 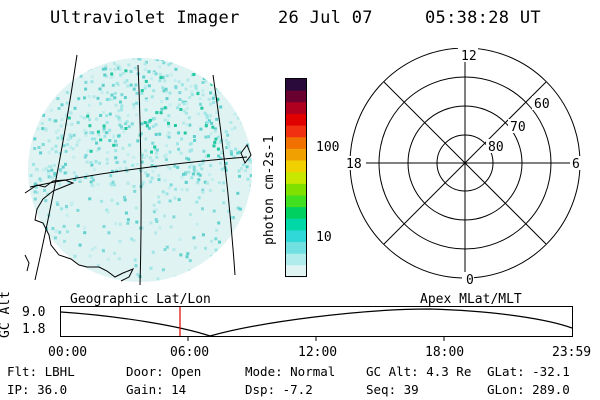 What do you see at coordinates (392, 389) in the screenshot?
I see `seq-field: Seq: 39` at bounding box center [392, 389].